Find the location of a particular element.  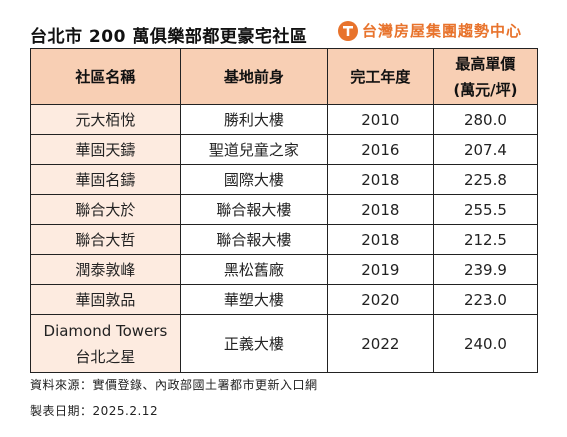

community-name: 潤泰敦峰 is located at coordinates (105, 269).